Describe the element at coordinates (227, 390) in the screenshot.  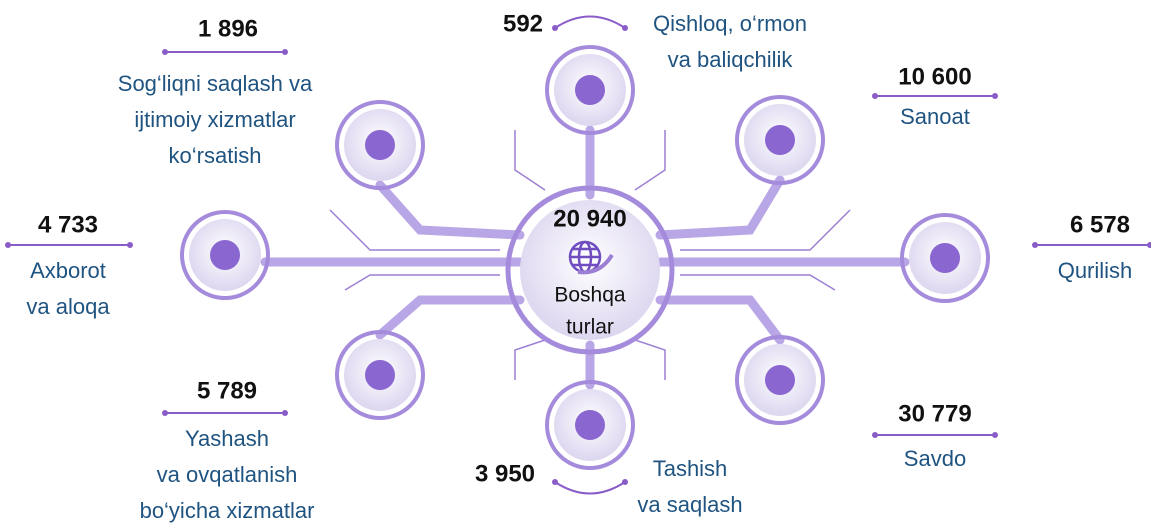
I see `value: 5 789` at that location.